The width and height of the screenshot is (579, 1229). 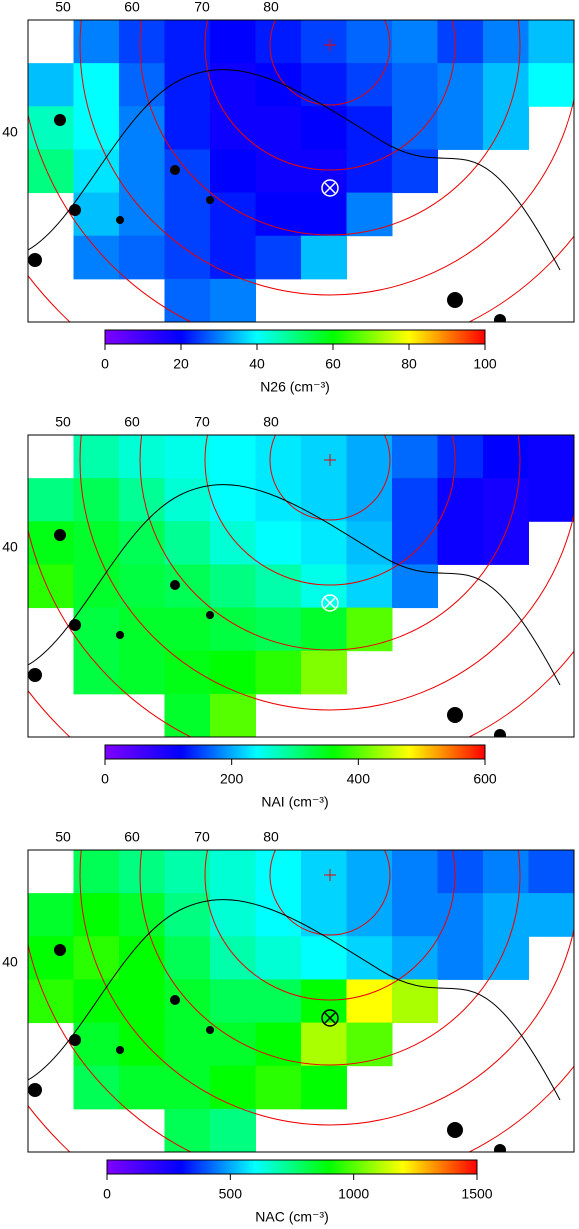 I want to click on lat-label: 40, so click(x=10, y=962).